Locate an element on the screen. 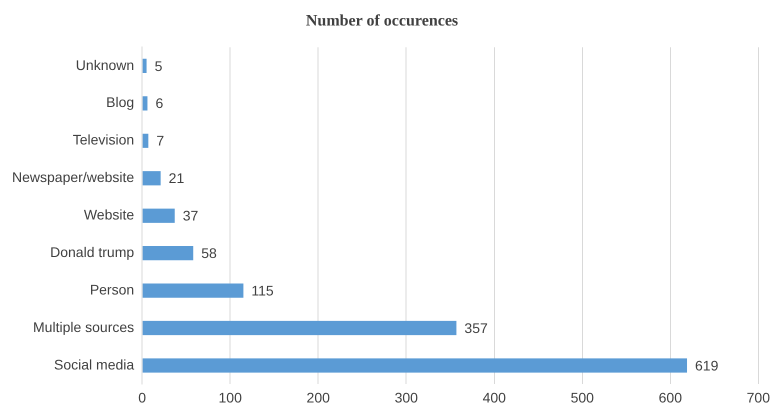 The height and width of the screenshot is (417, 776). data-label: 21 is located at coordinates (176, 178).